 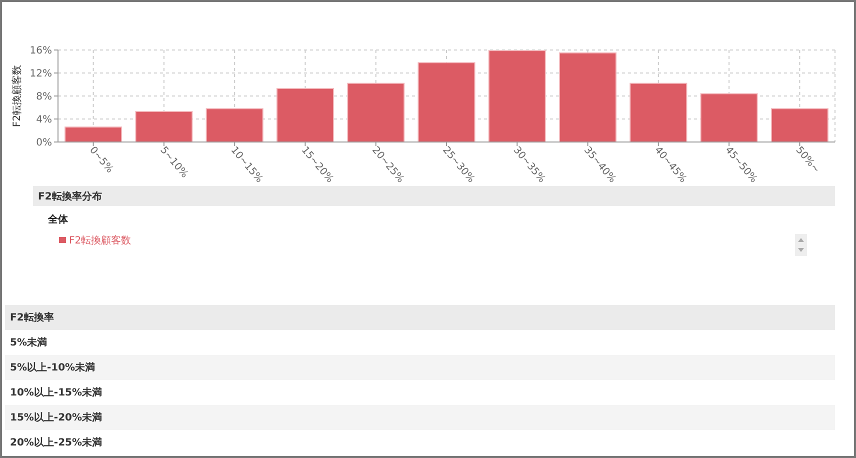 I want to click on legend-title: 全体, so click(x=58, y=220).